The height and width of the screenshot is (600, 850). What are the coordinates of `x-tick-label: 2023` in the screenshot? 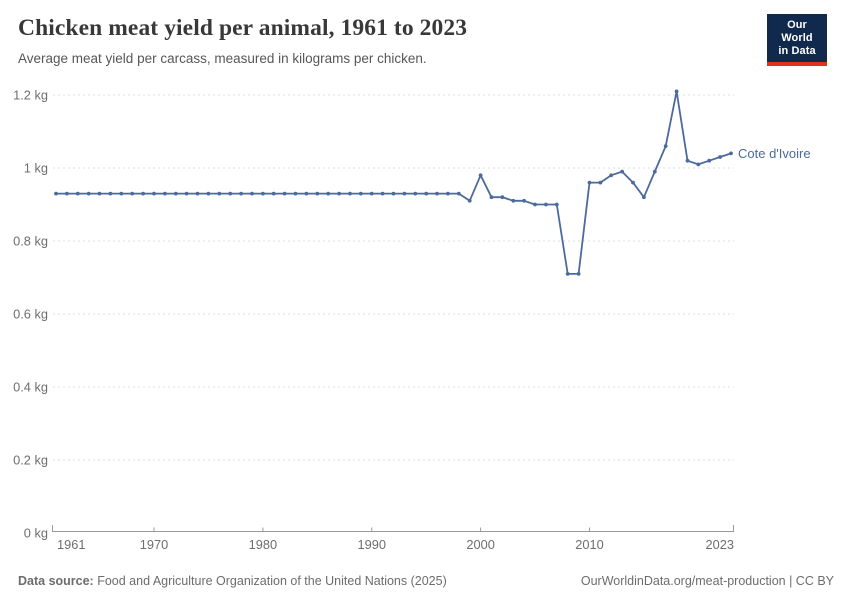 It's located at (720, 544).